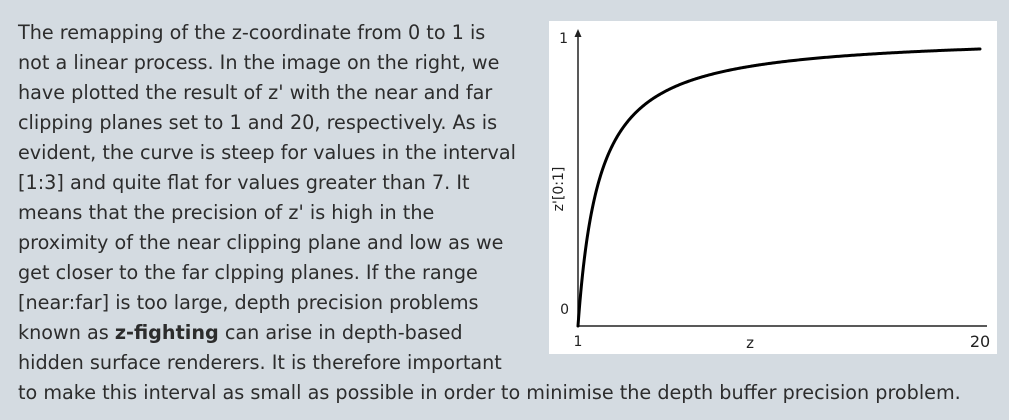 The width and height of the screenshot is (1009, 420). What do you see at coordinates (563, 39) in the screenshot?
I see `y-tick-label-top: 1` at bounding box center [563, 39].